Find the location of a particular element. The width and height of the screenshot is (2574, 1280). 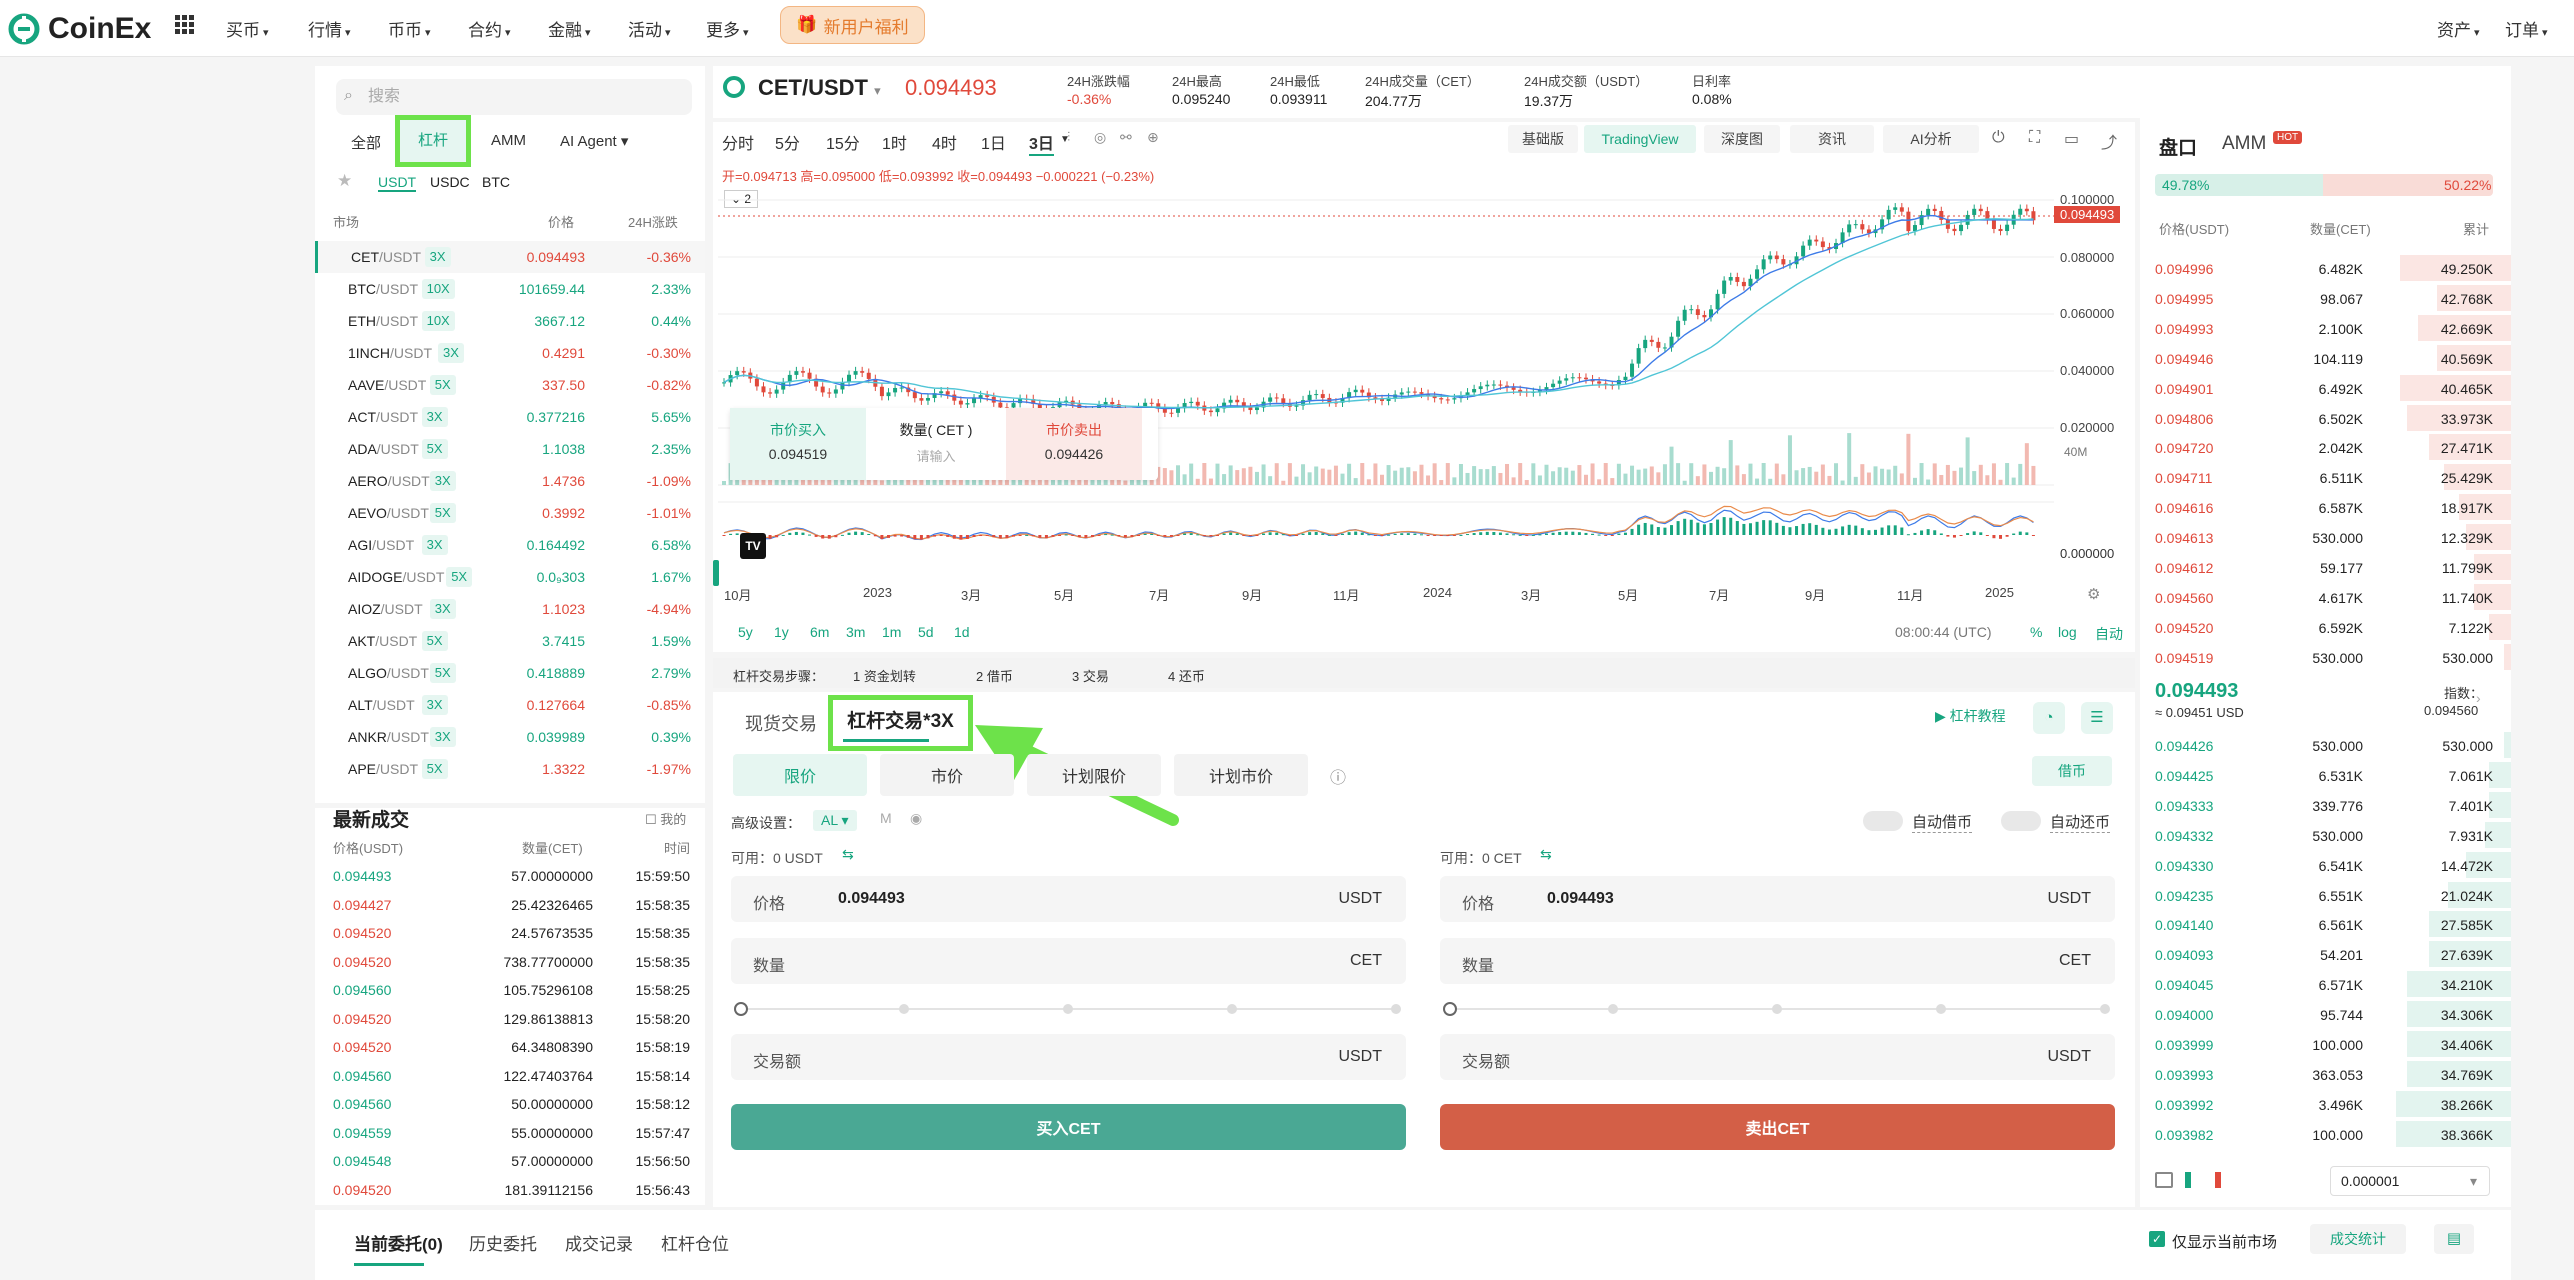

bid-row: 0.094332 530.000 7.931K is located at coordinates (2325, 835).